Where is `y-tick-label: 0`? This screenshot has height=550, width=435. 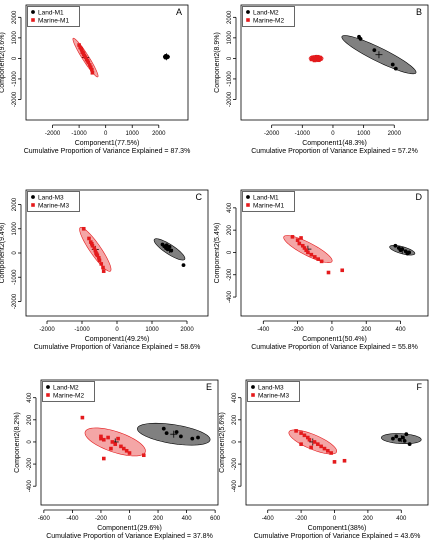 y-tick-label: 0 is located at coordinates (230, 58).